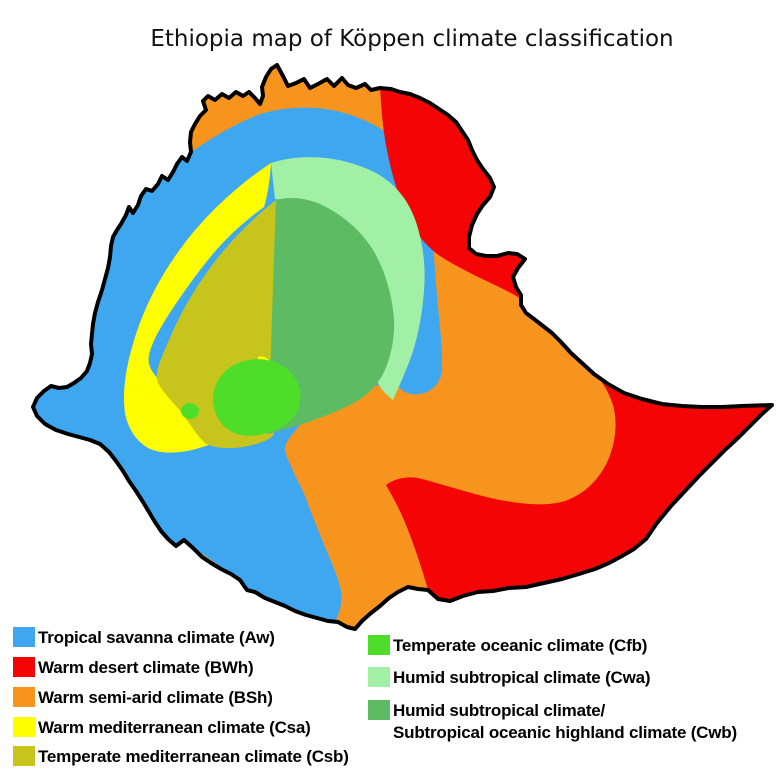 This screenshot has width=780, height=780. What do you see at coordinates (24, 667) in the screenshot?
I see `legend-swatch-bwh` at bounding box center [24, 667].